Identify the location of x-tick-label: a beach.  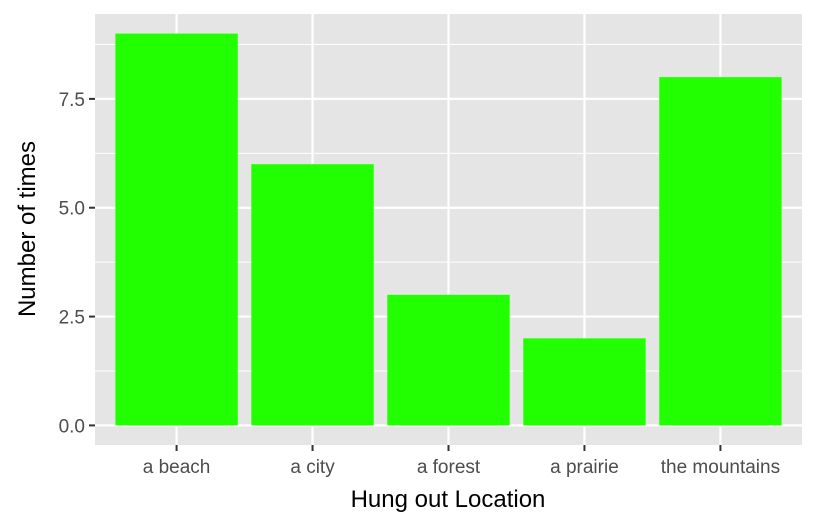
(177, 467).